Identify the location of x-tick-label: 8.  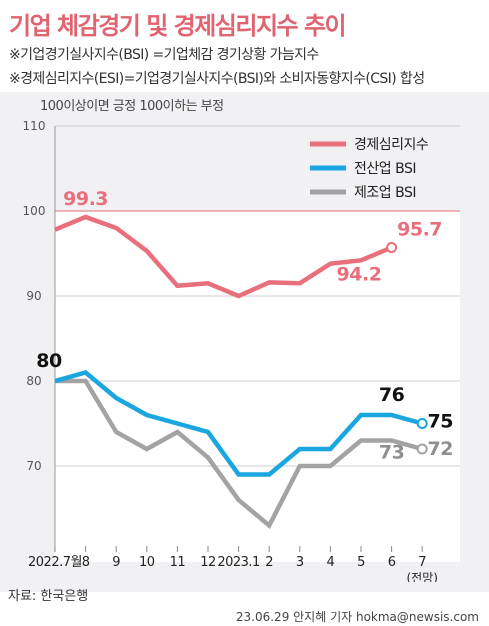
(86, 562).